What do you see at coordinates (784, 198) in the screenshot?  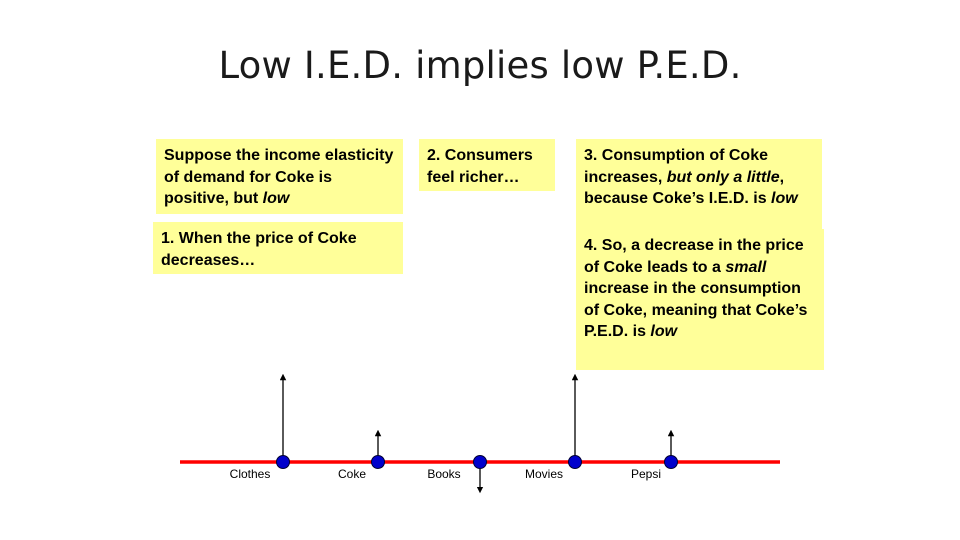 I see `step3-note-emphasis-2: low` at bounding box center [784, 198].